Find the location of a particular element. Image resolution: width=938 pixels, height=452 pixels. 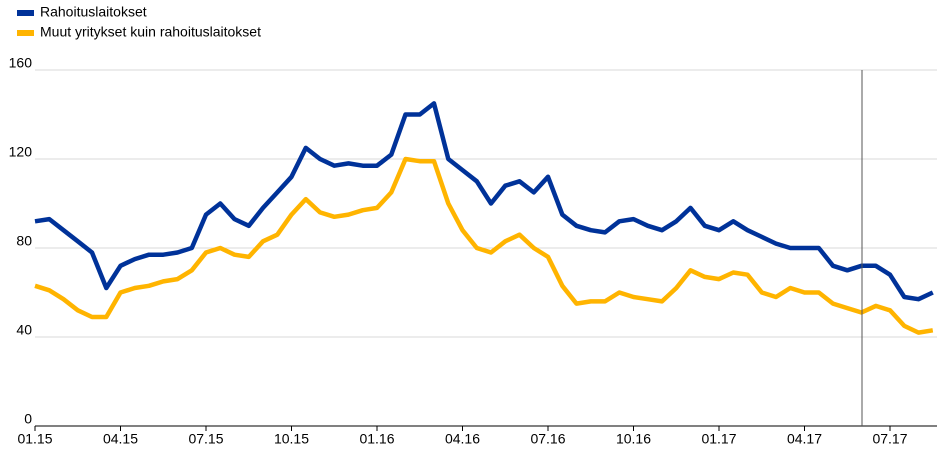

y-tick-label: 120 is located at coordinates (21, 152).